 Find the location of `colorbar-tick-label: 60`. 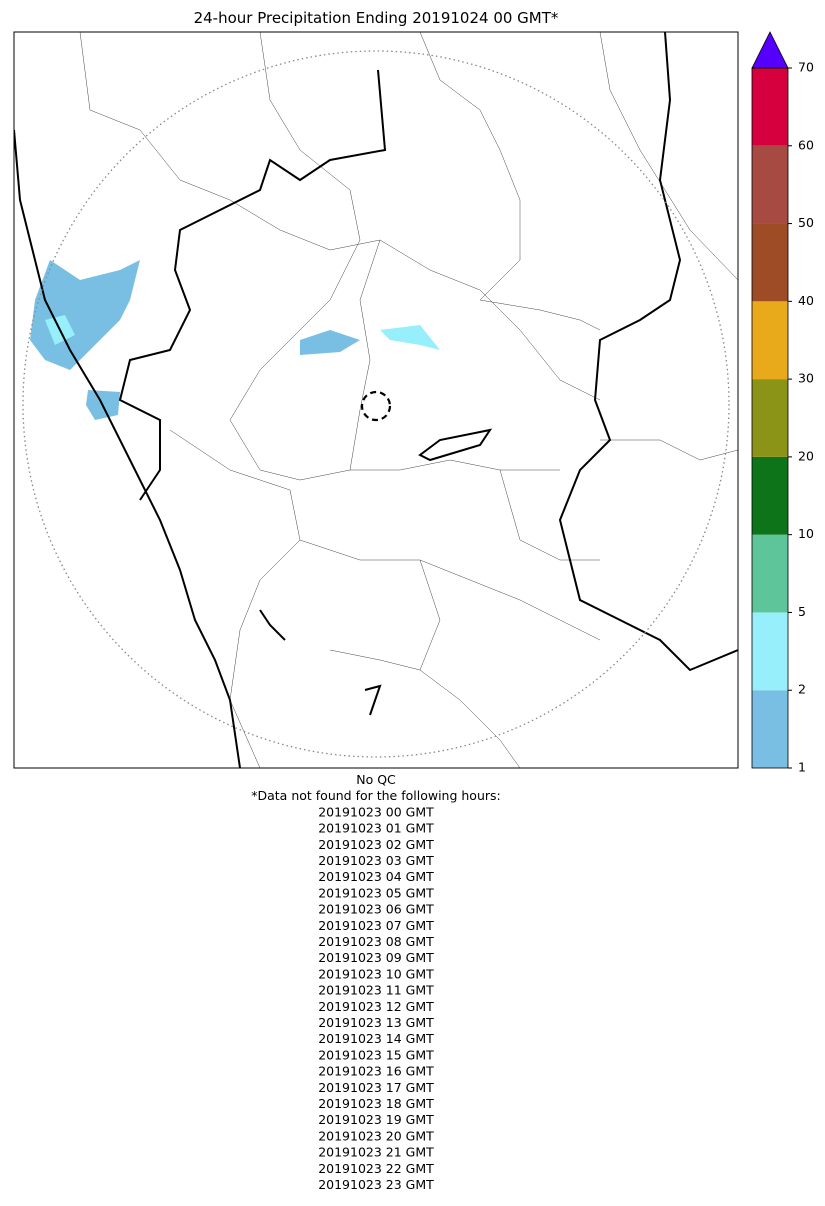

colorbar-tick-label: 60 is located at coordinates (806, 144).